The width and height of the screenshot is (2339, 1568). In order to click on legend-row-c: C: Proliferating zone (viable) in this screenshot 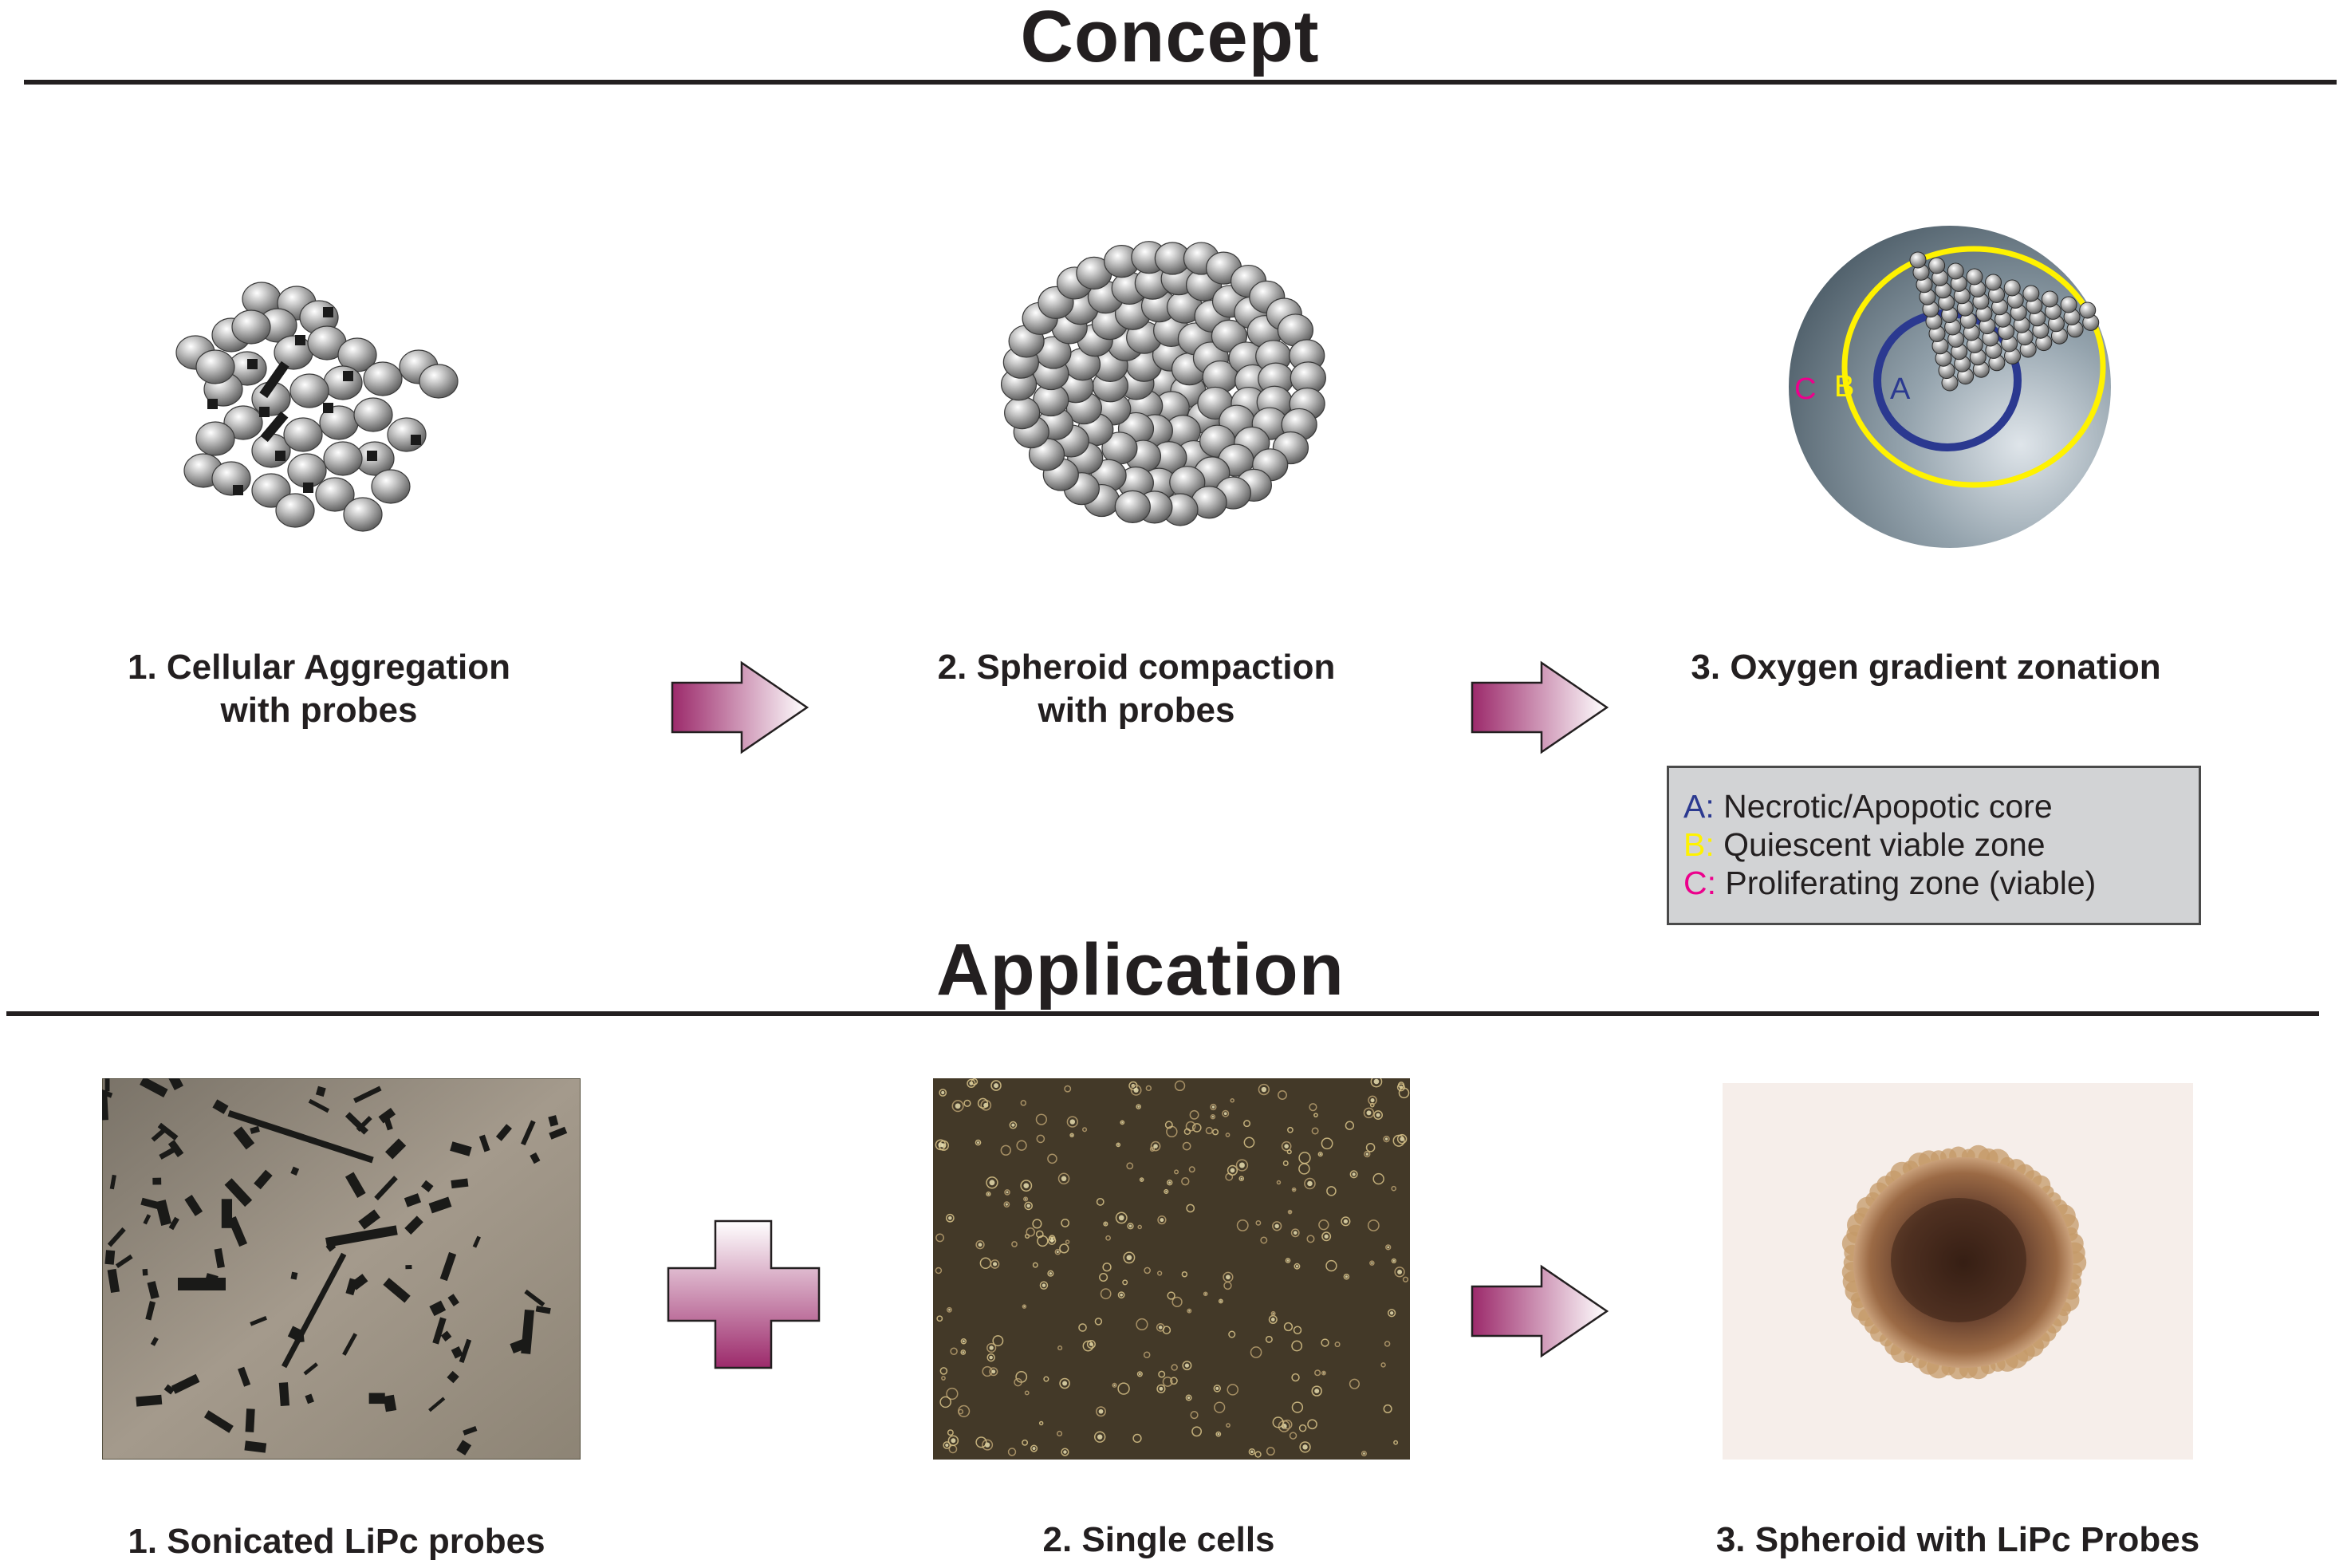, I will do `click(1933, 883)`.